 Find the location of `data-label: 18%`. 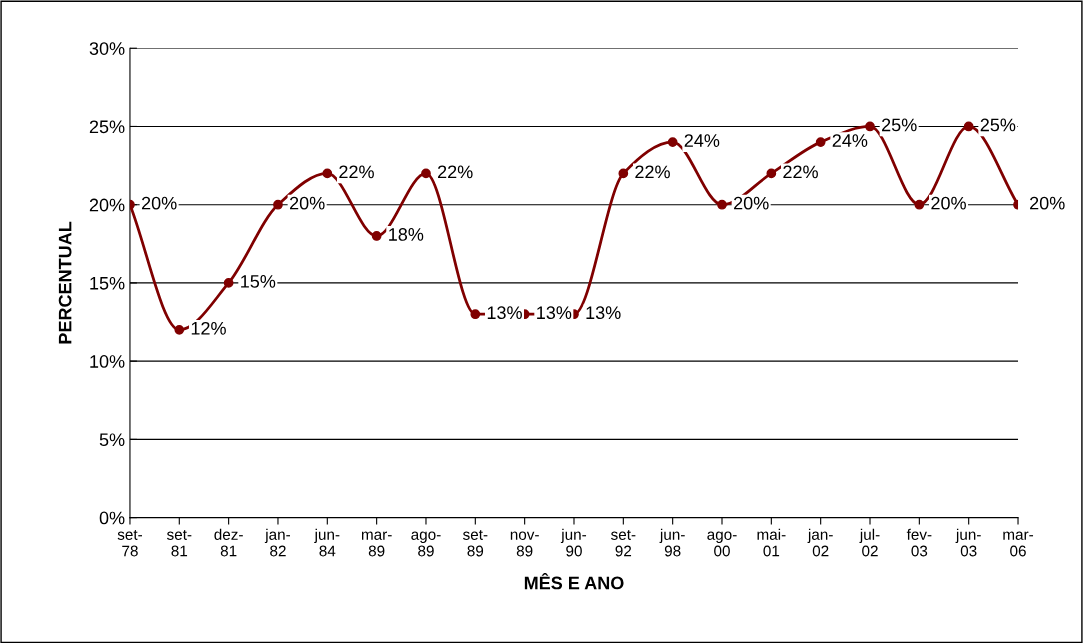

data-label: 18% is located at coordinates (406, 234).